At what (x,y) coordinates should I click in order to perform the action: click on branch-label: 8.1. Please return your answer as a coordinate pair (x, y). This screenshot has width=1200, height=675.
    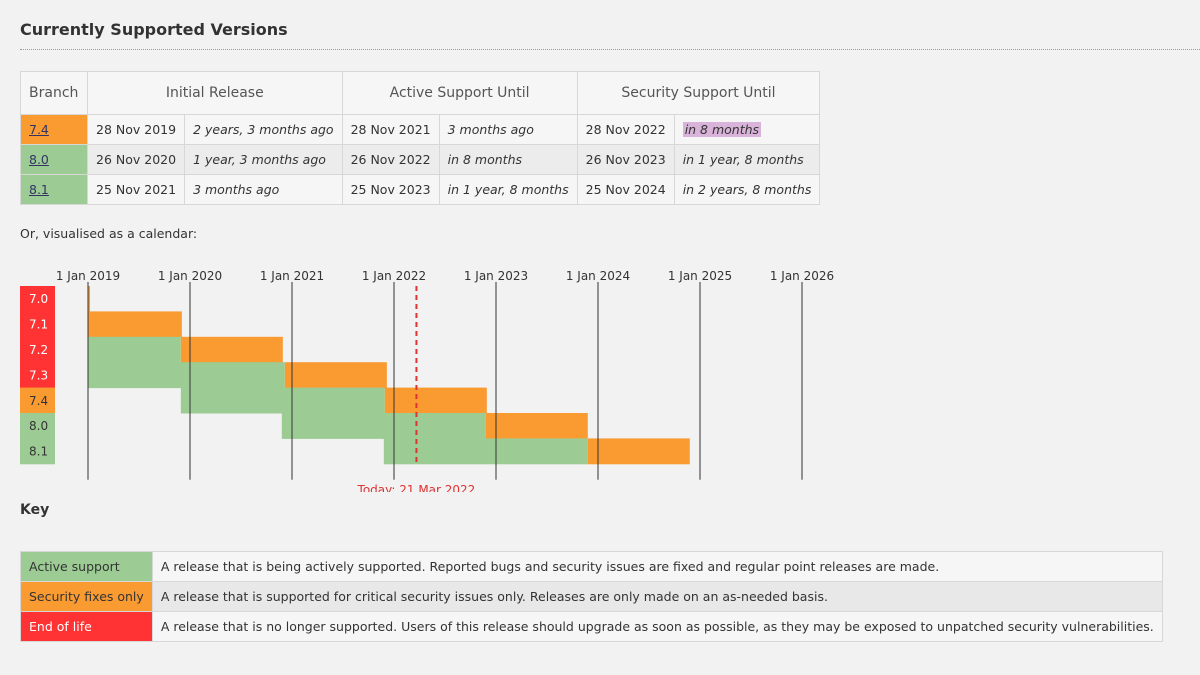
    Looking at the image, I should click on (38, 452).